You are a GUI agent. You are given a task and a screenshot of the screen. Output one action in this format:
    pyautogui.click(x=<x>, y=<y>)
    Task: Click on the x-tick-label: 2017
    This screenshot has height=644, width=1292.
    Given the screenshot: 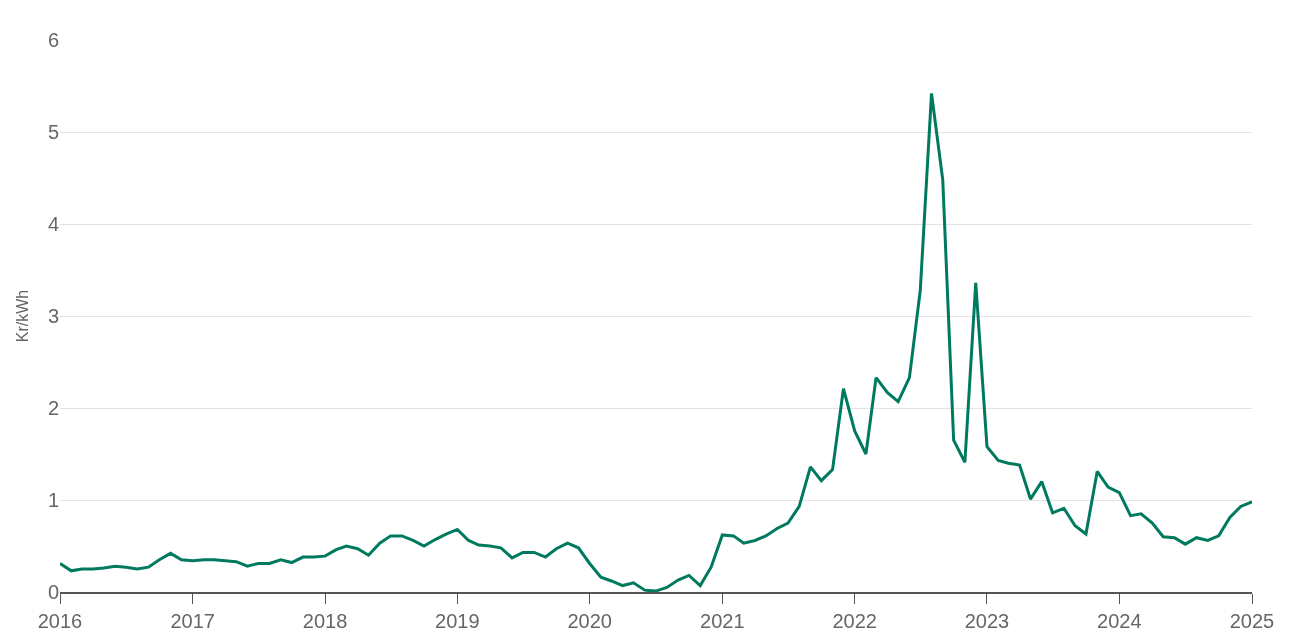 What is the action you would take?
    pyautogui.click(x=192, y=620)
    